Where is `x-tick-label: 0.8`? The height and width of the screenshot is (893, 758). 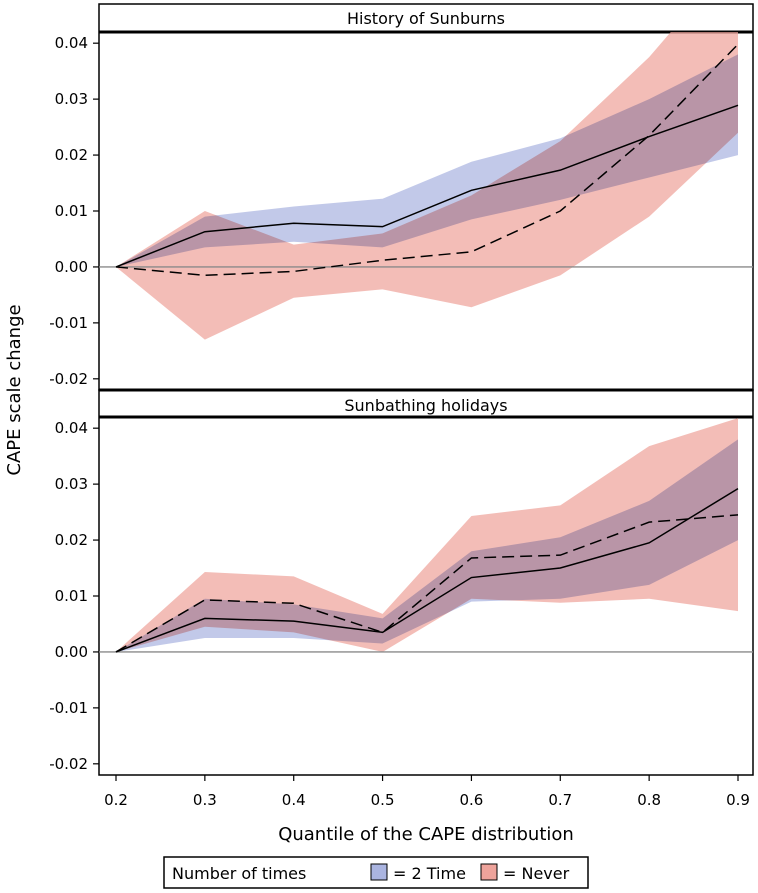
x-tick-label: 0.8 is located at coordinates (649, 800).